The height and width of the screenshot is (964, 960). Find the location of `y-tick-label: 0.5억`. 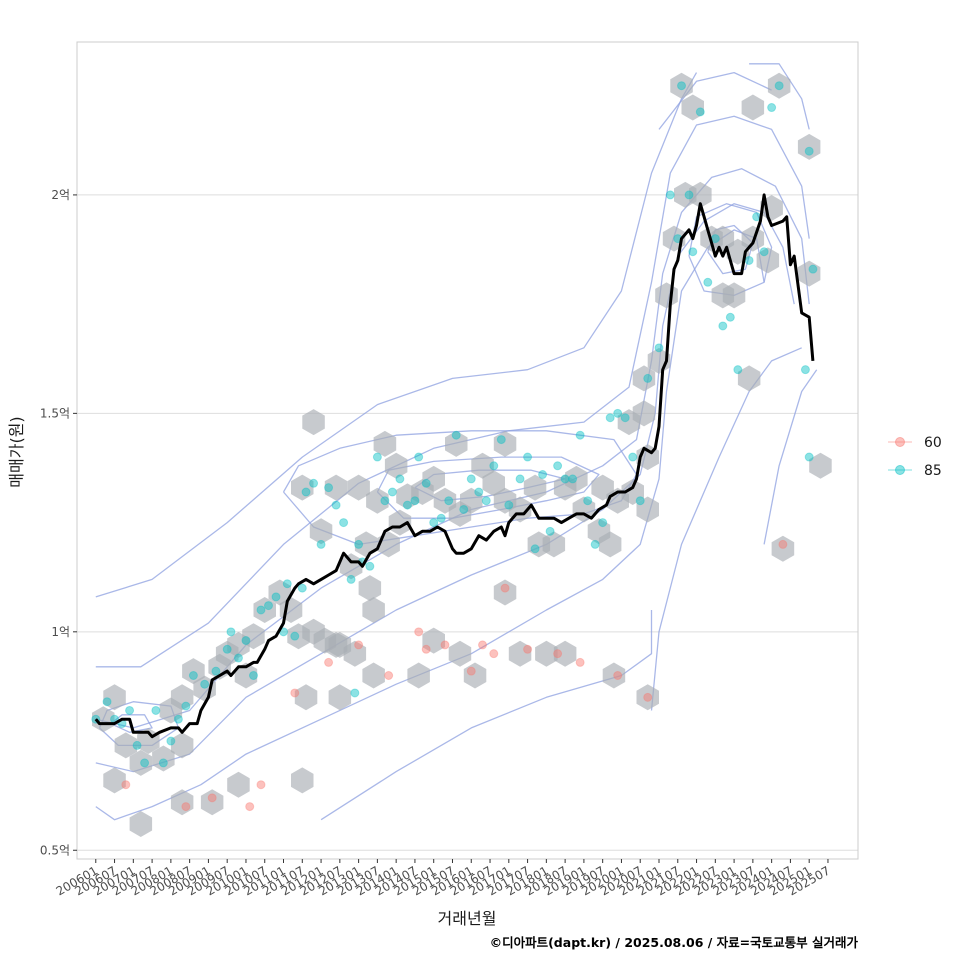

y-tick-label: 0.5억 is located at coordinates (55, 850).